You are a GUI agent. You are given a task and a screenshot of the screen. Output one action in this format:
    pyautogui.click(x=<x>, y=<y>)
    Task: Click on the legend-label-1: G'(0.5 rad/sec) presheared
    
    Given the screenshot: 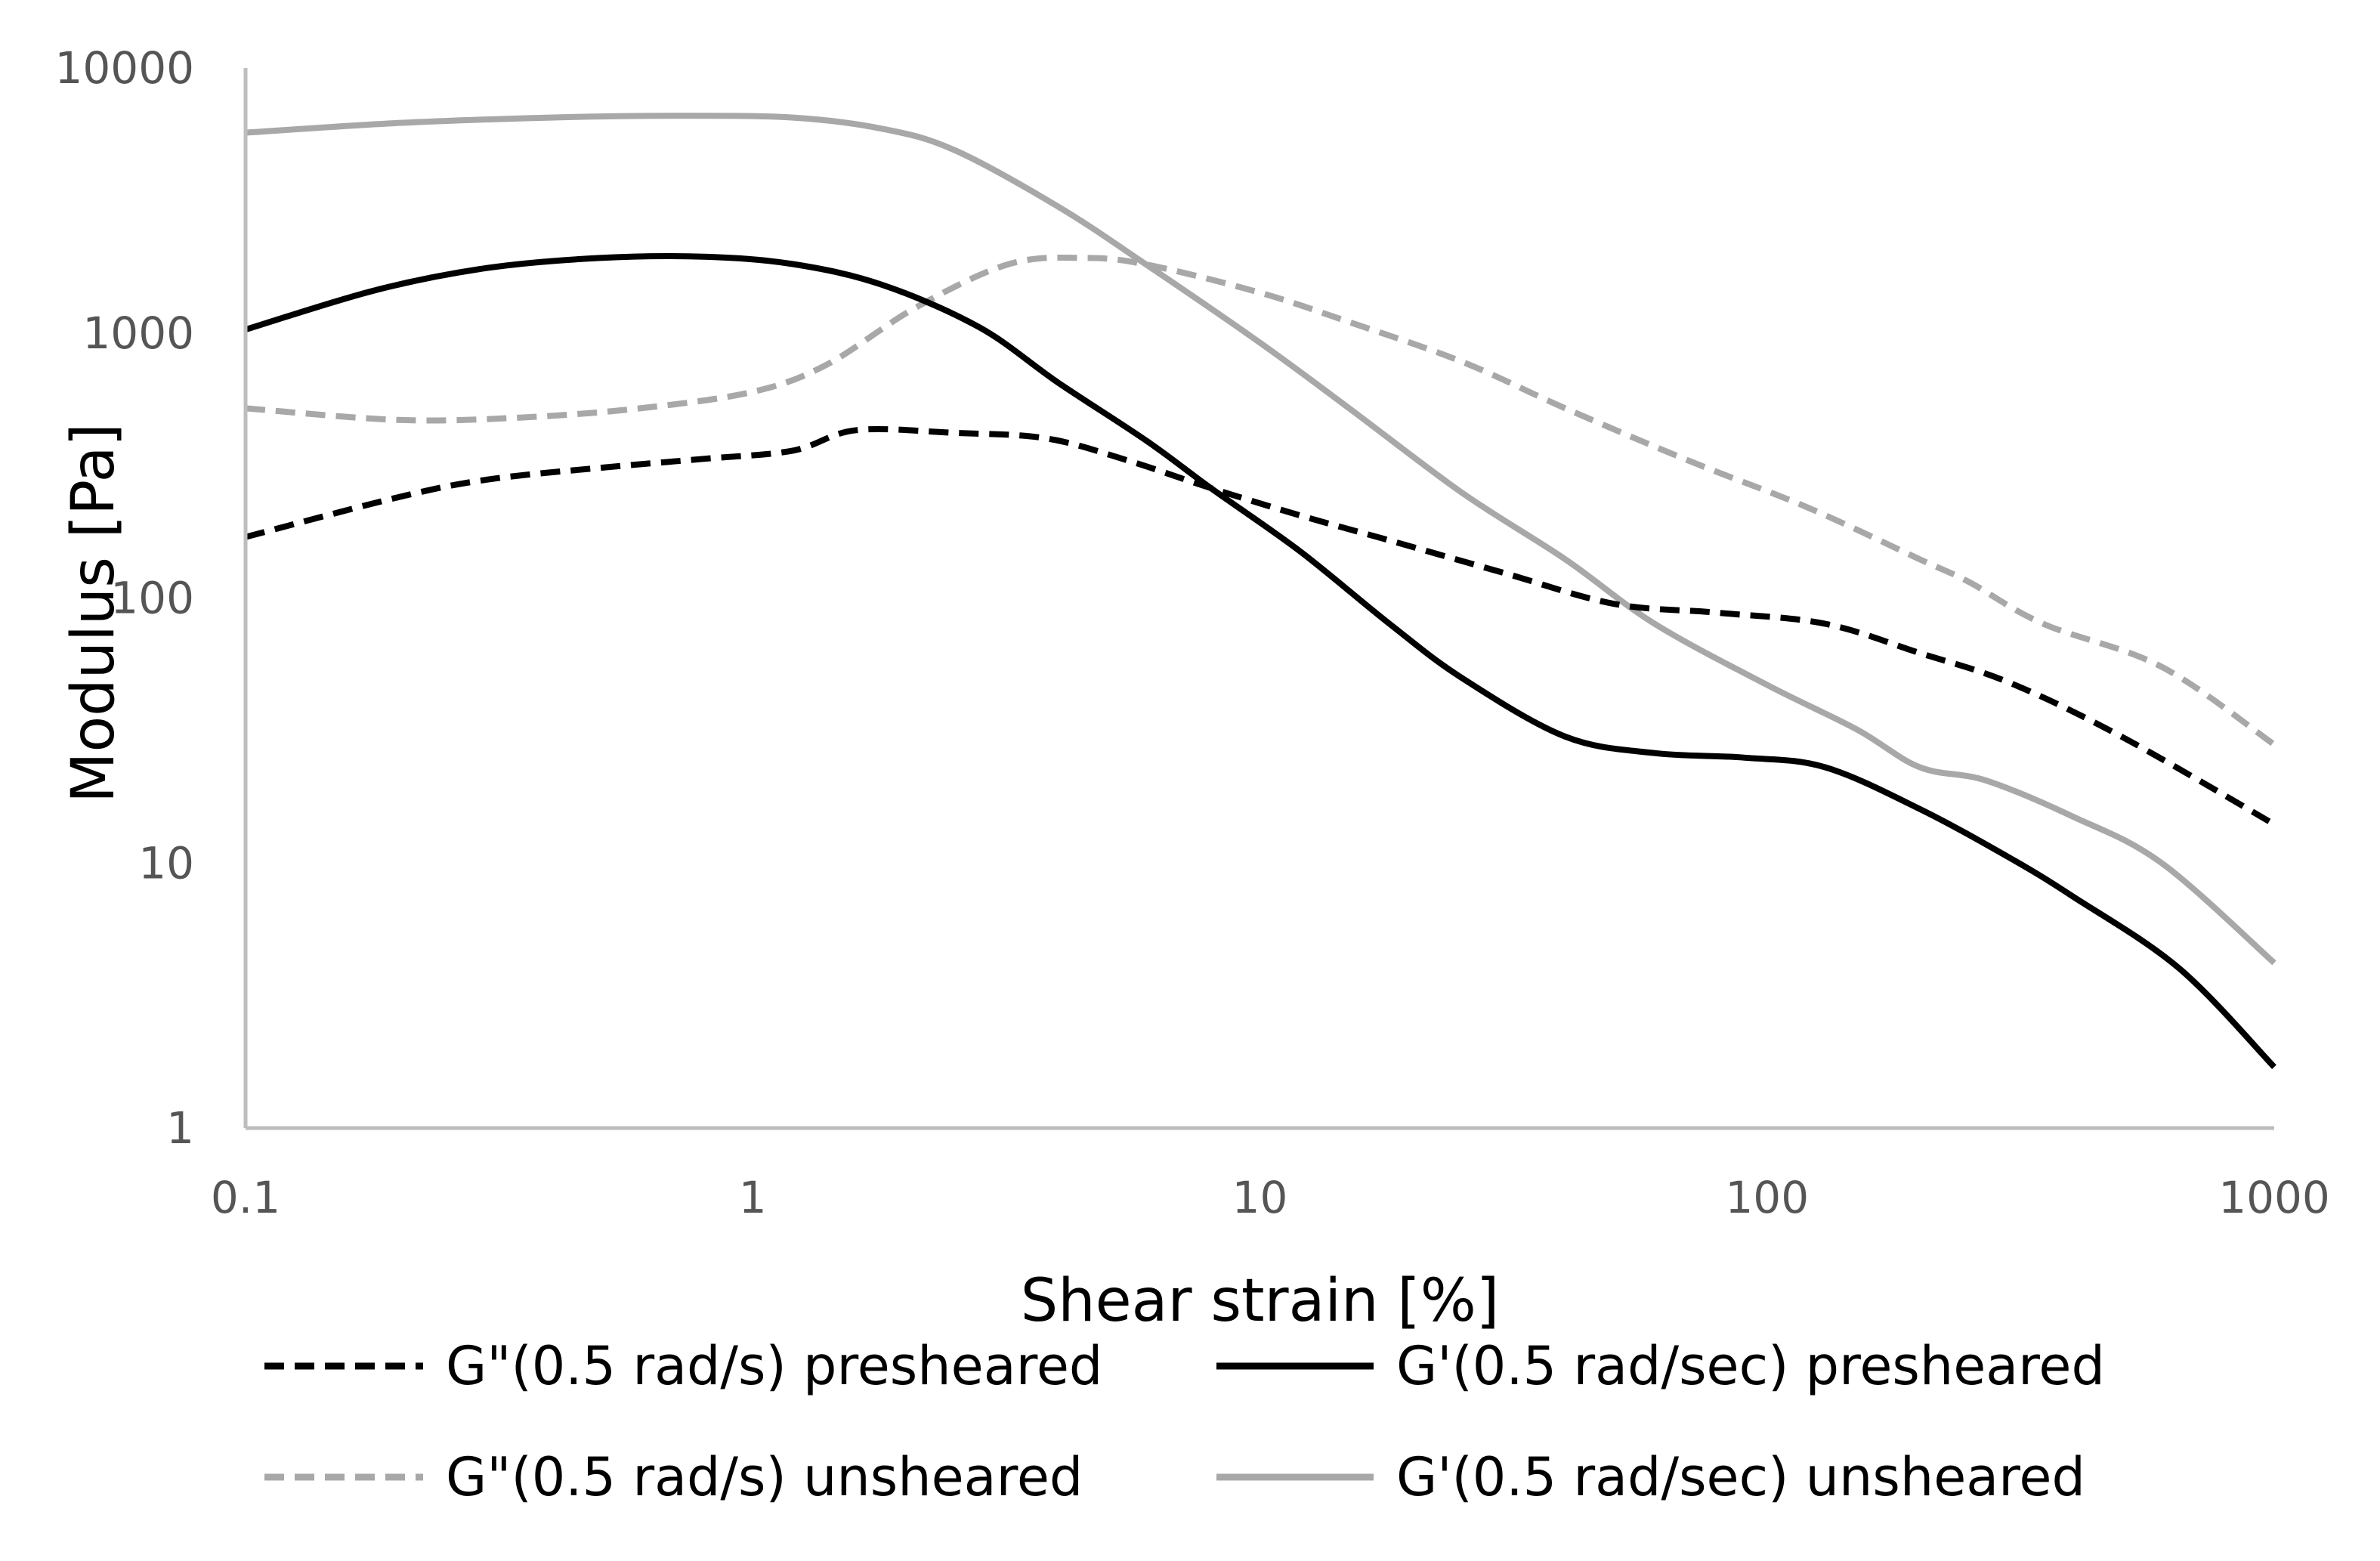 What is the action you would take?
    pyautogui.click(x=1750, y=1366)
    